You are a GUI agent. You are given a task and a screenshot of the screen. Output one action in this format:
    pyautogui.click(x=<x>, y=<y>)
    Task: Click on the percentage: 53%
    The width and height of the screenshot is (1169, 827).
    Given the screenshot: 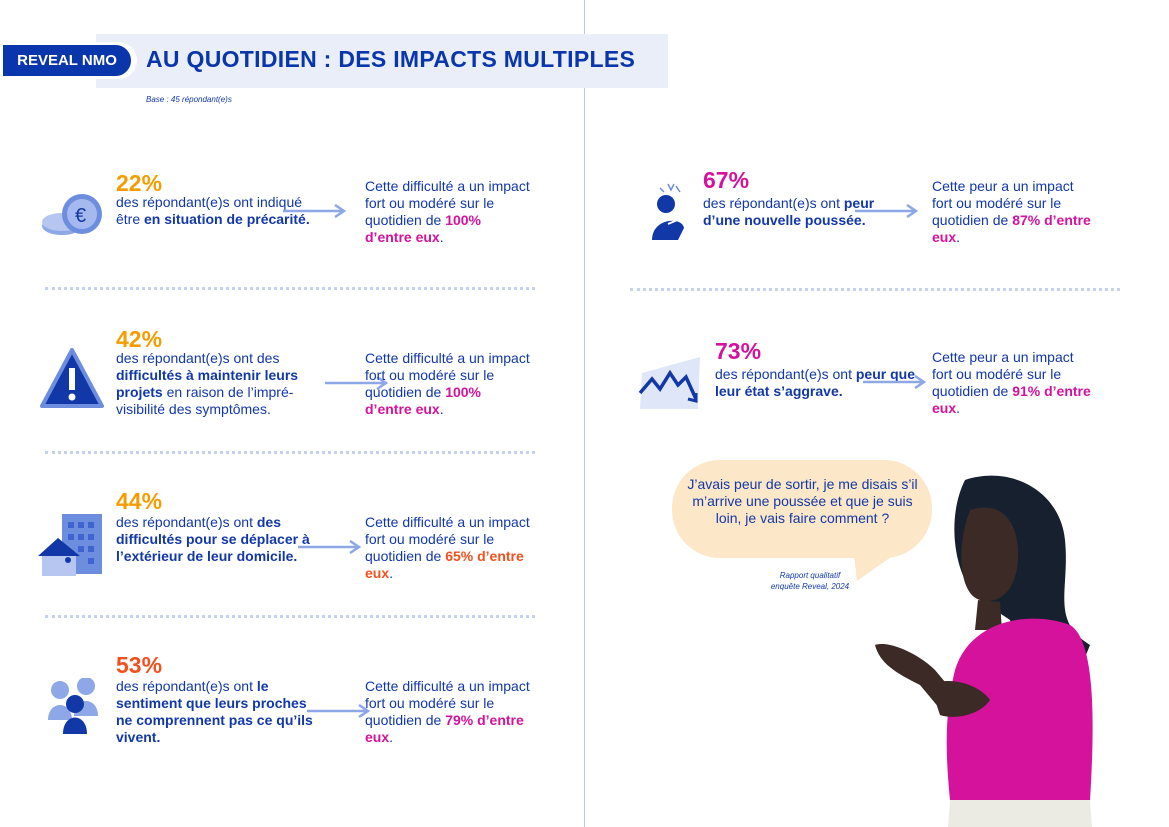 What is the action you would take?
    pyautogui.click(x=139, y=665)
    